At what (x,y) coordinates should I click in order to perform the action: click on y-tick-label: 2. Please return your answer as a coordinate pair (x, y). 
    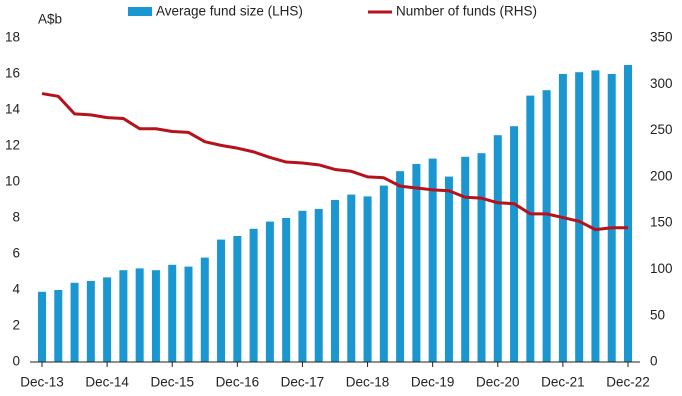
    Looking at the image, I should click on (16, 325).